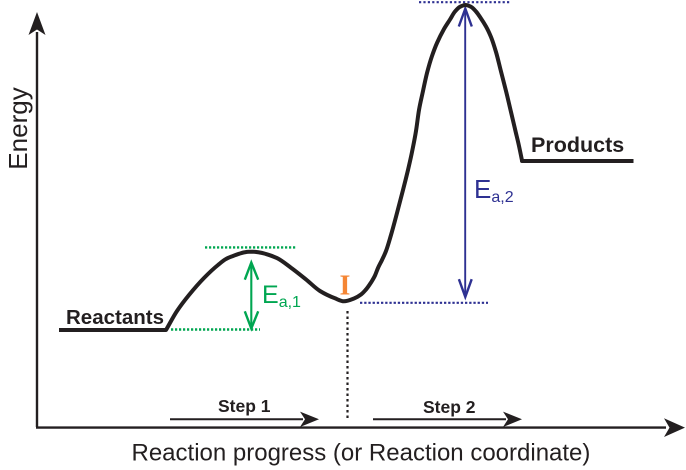 The width and height of the screenshot is (686, 470). What do you see at coordinates (244, 406) in the screenshot?
I see `svg-text: Step 1` at bounding box center [244, 406].